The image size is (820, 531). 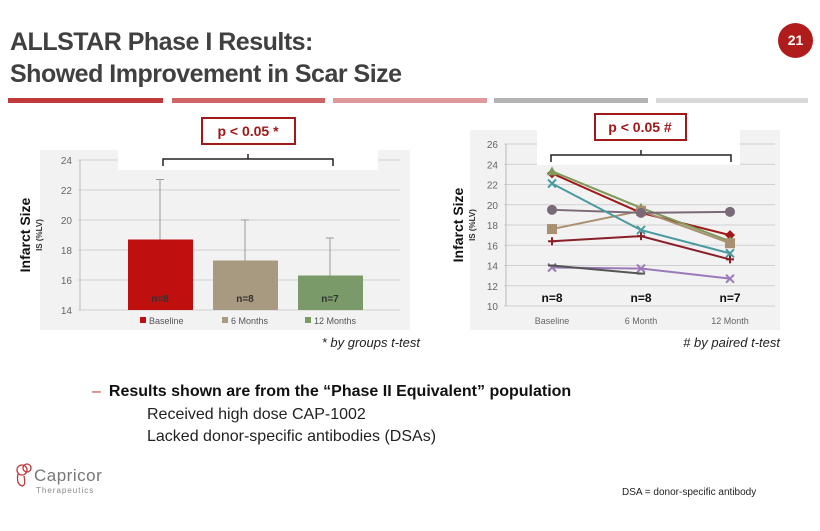 I want to click on bar-6-months, so click(x=245, y=285).